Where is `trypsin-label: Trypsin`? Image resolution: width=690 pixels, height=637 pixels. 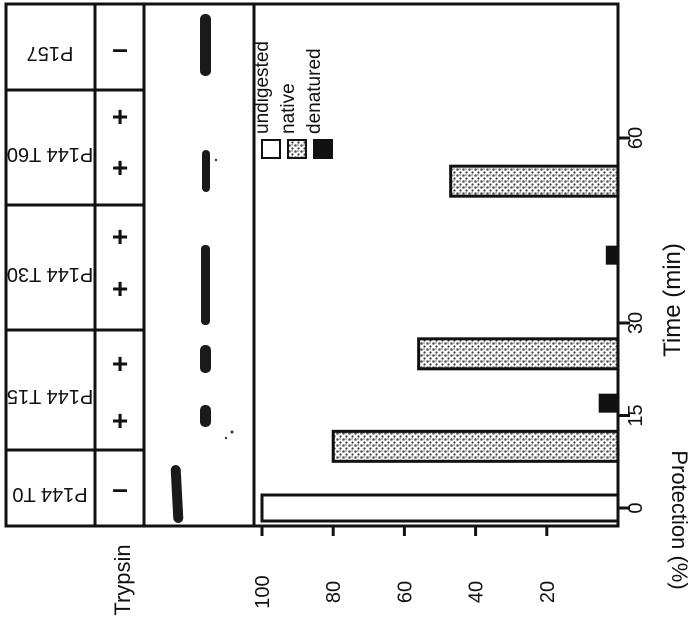 trypsin-label: Trypsin is located at coordinates (122, 579).